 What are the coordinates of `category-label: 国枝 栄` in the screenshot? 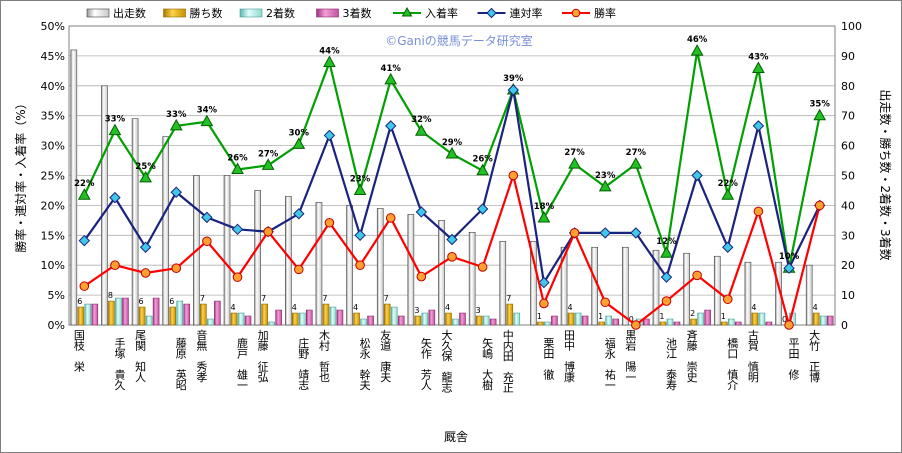 It's located at (79, 351).